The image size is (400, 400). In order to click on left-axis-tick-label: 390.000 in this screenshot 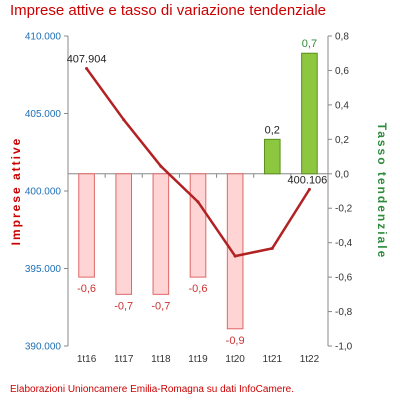, I will do `click(43, 347)`.